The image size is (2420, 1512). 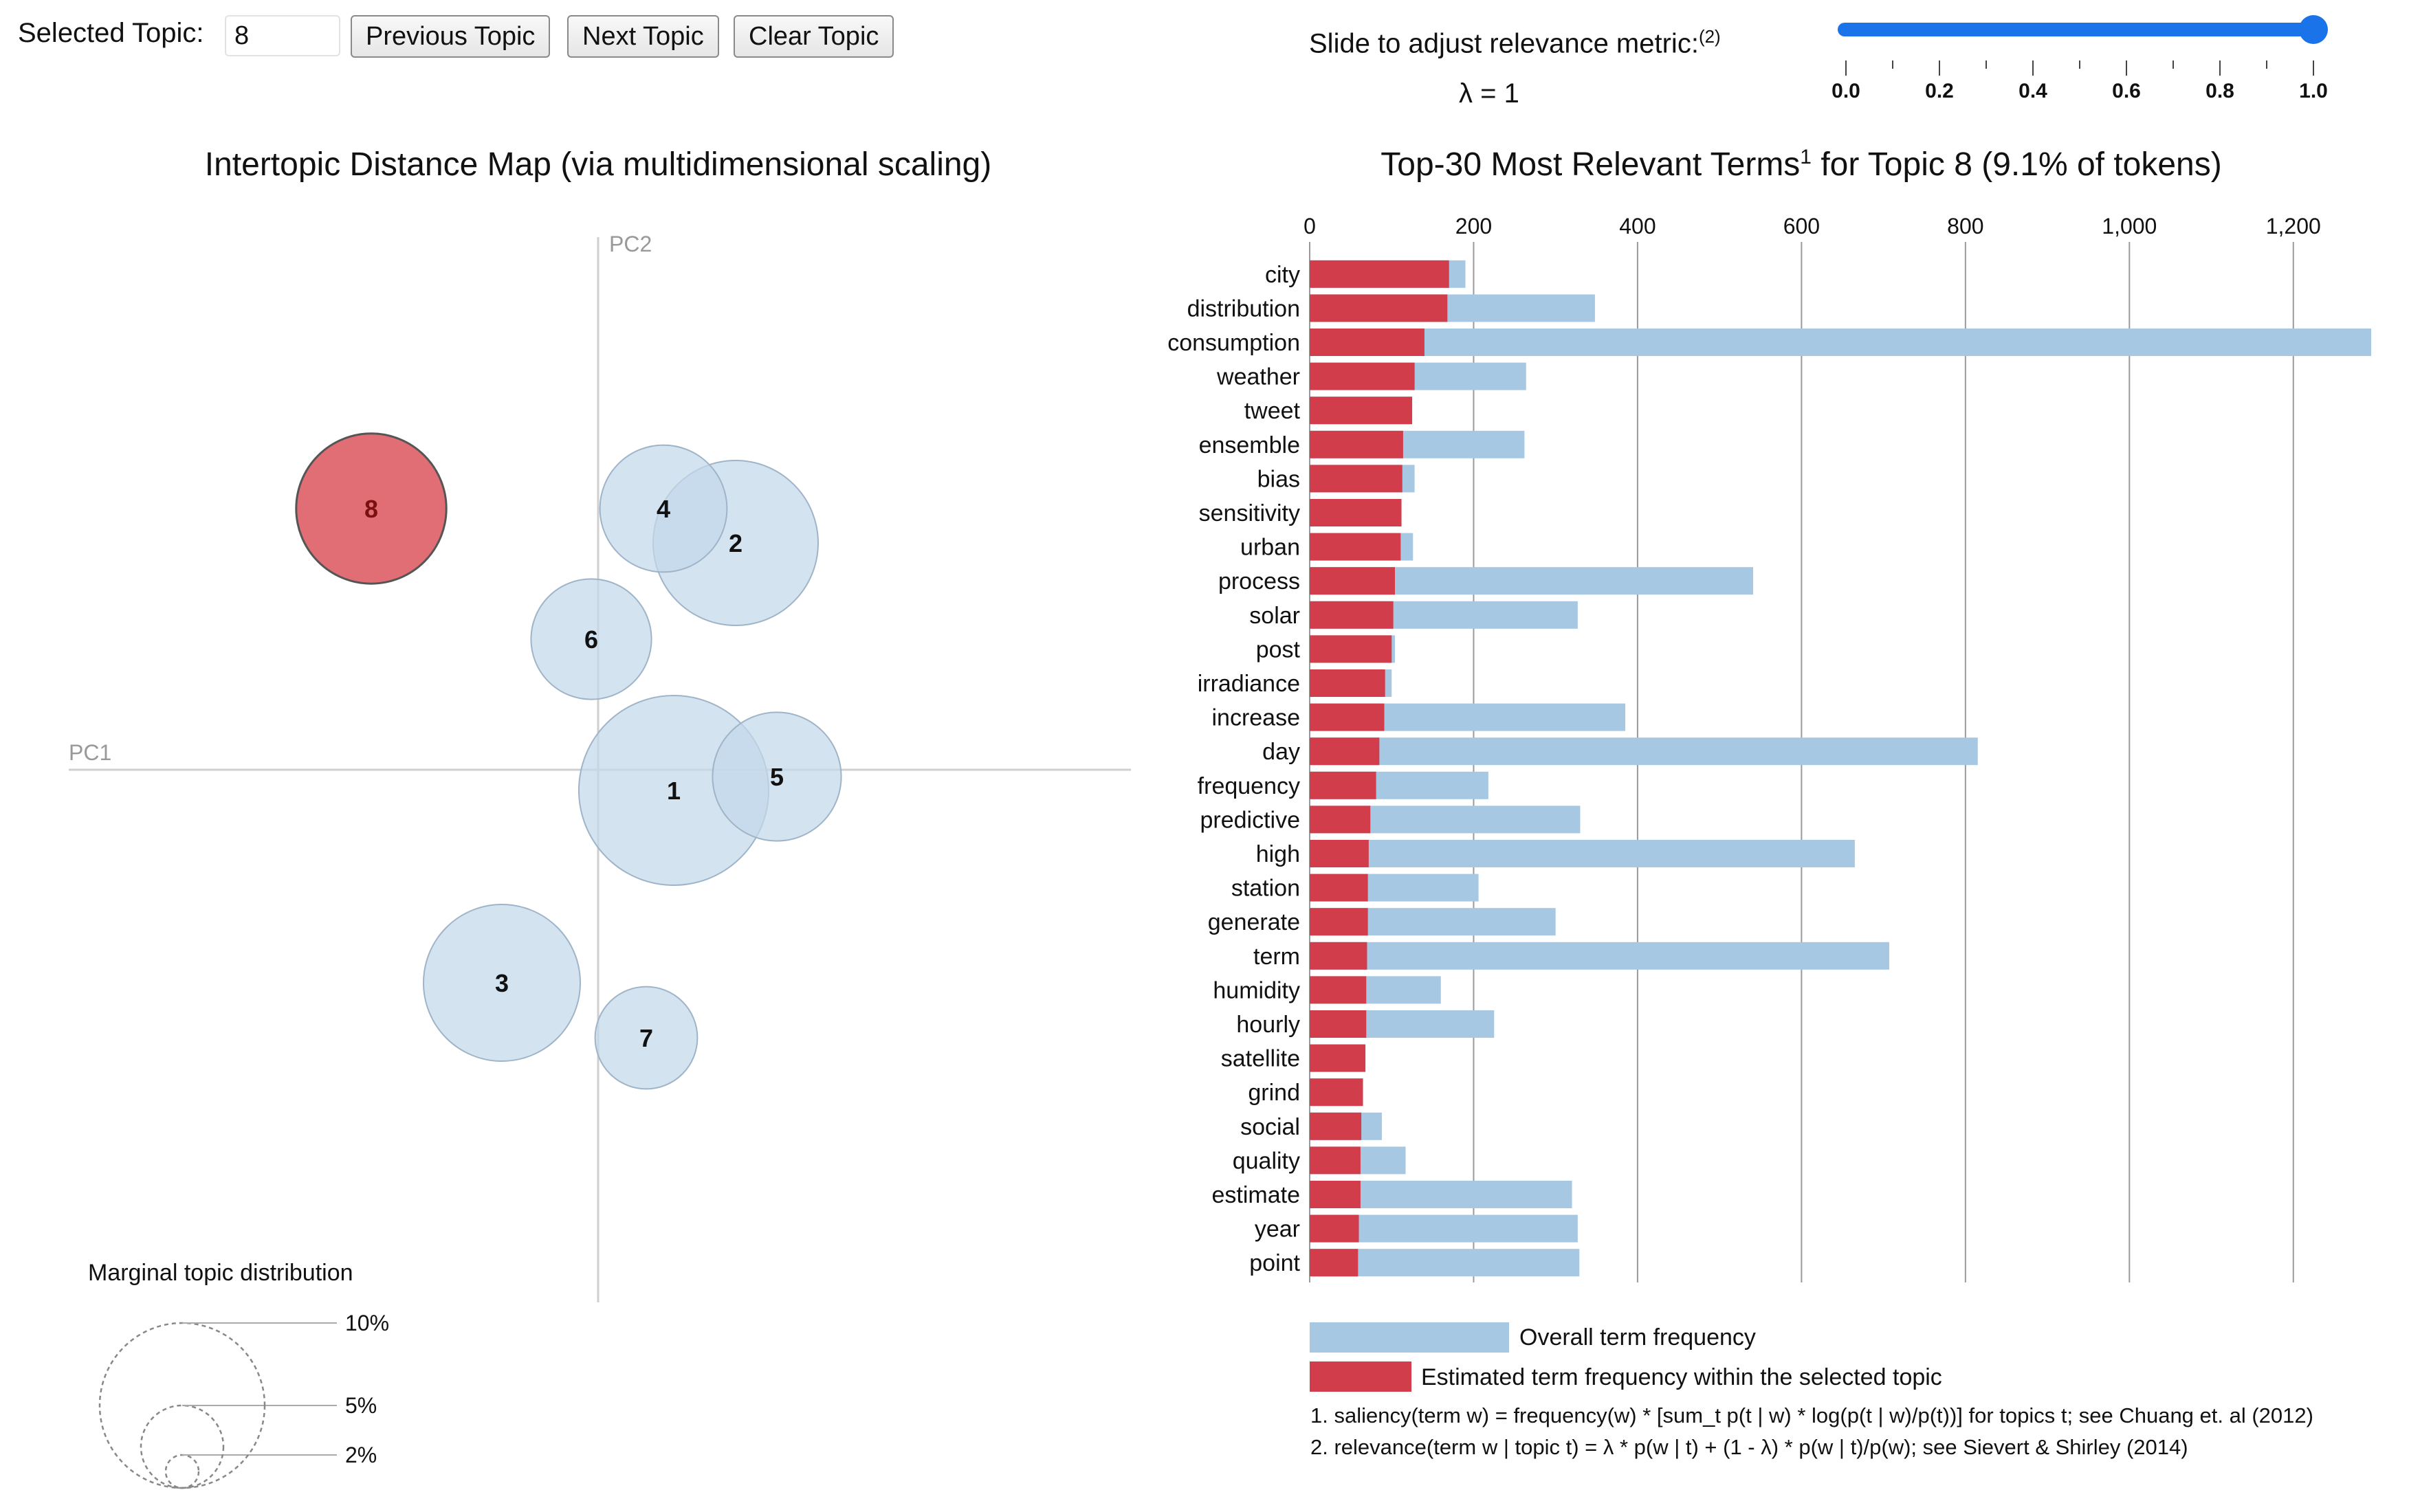 I want to click on topic-label-1: 1, so click(x=674, y=791).